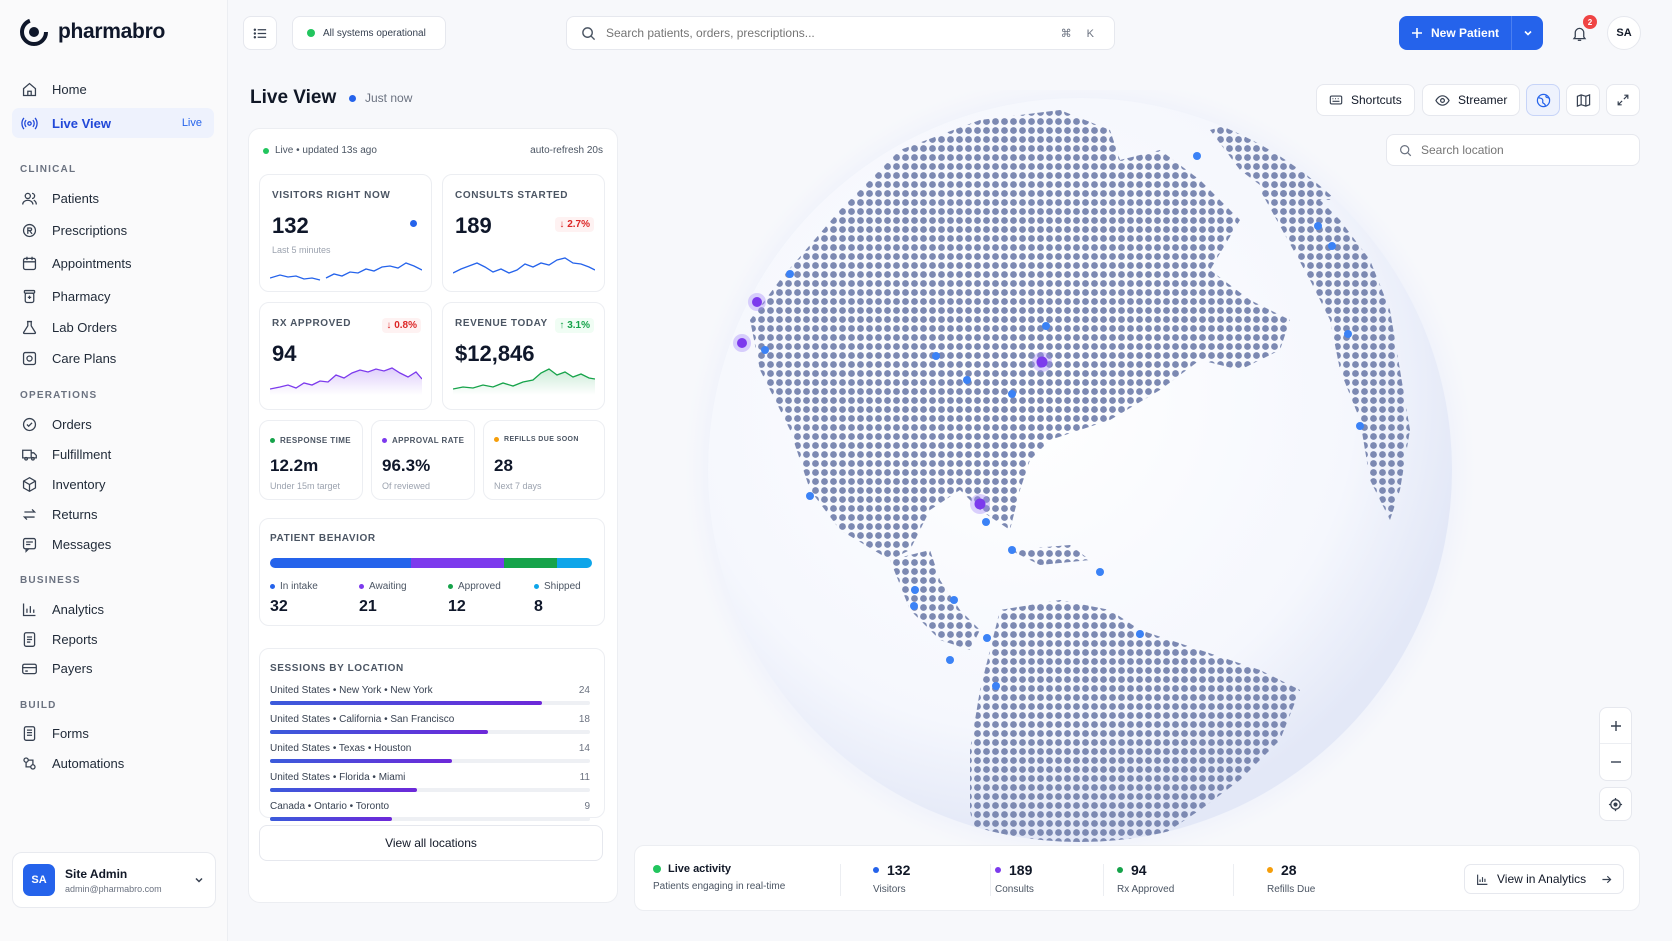 The image size is (1672, 941). Describe the element at coordinates (114, 880) in the screenshot. I see `user-menu: SA Site Admin admin@pharmabro.com` at that location.